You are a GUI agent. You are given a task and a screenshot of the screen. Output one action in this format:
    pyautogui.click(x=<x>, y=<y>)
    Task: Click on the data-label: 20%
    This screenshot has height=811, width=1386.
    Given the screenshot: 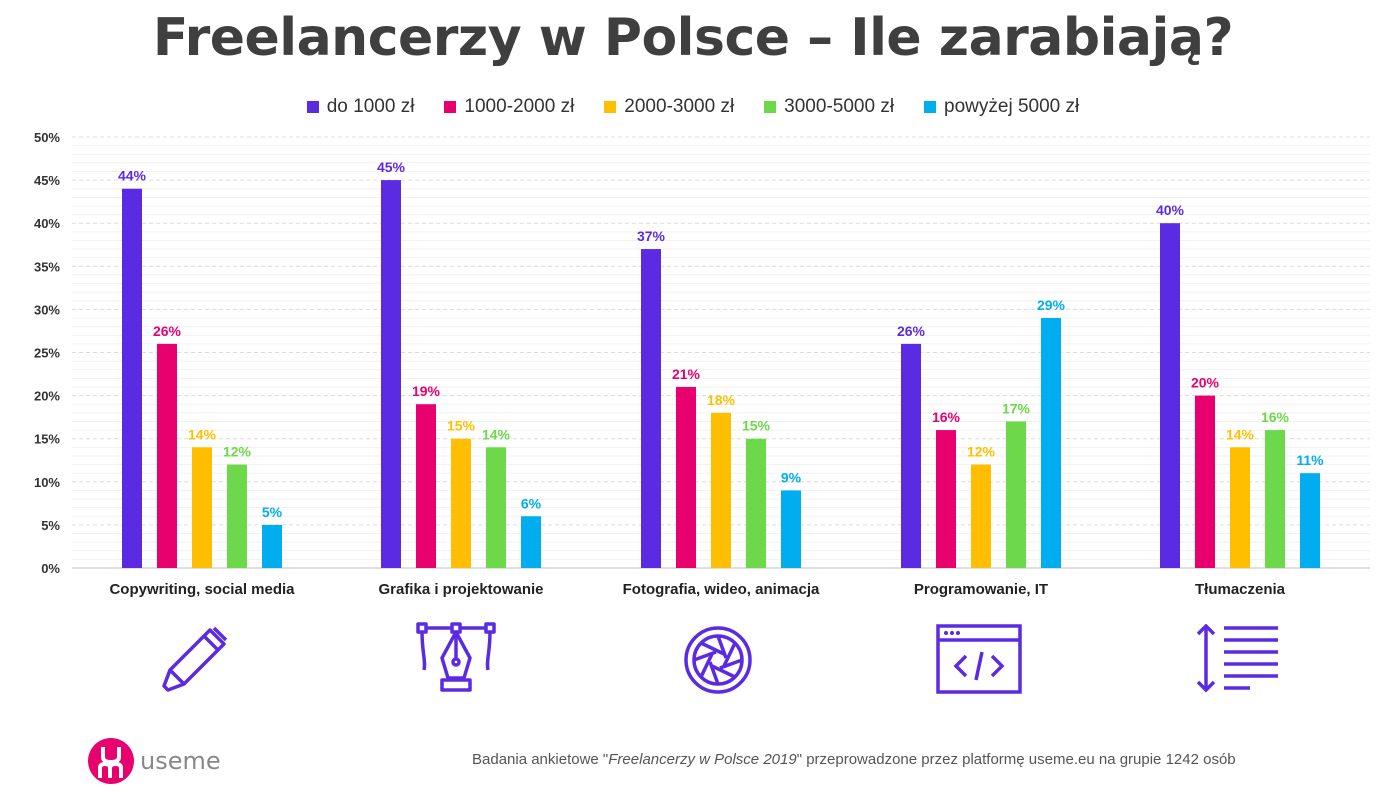 What is the action you would take?
    pyautogui.click(x=1205, y=383)
    